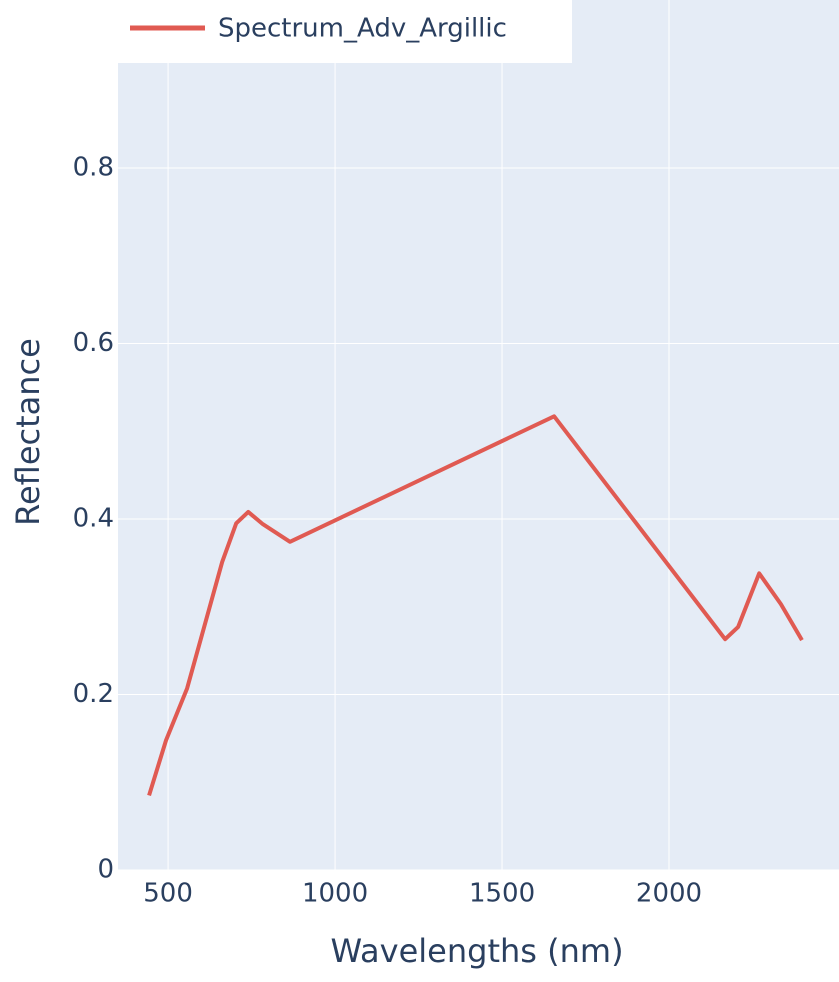 The image size is (839, 982). Describe the element at coordinates (669, 894) in the screenshot. I see `x-tick-label: 2000` at that location.